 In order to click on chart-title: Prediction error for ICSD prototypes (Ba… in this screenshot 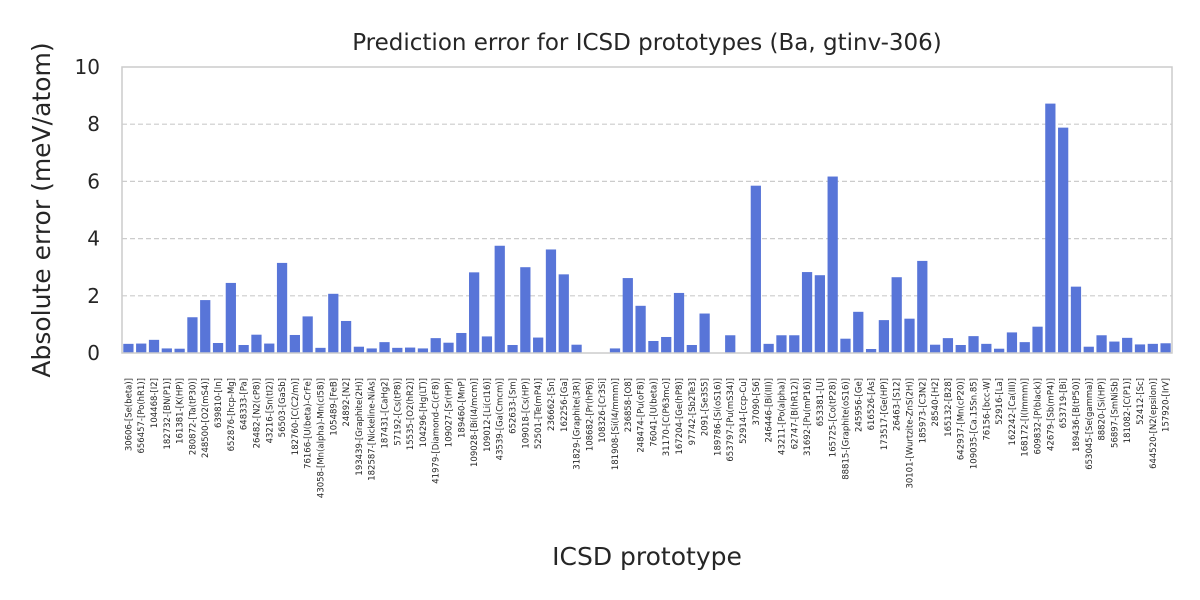, I will do `click(647, 43)`.